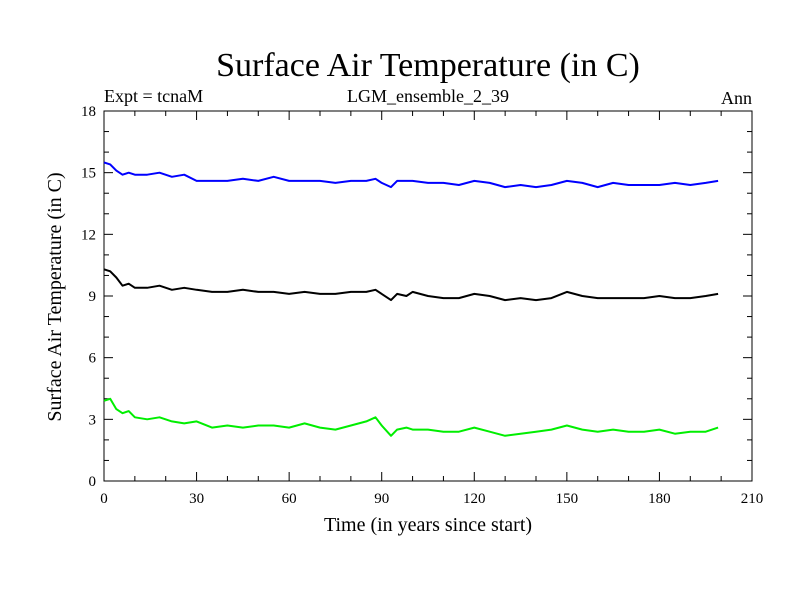 The width and height of the screenshot is (800, 600). I want to click on x-tick-label: 60, so click(289, 499).